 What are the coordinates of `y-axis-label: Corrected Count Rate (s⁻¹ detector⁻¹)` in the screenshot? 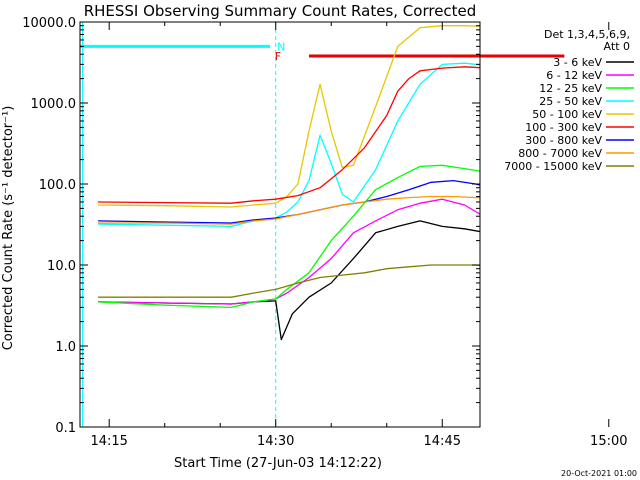 It's located at (8, 228).